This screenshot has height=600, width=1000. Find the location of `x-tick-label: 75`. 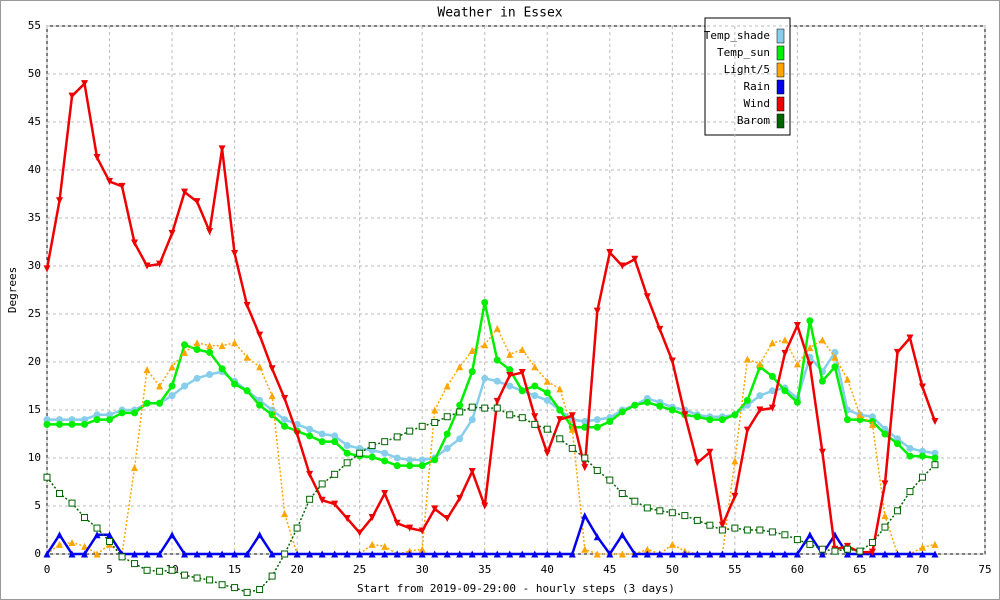

x-tick-label: 75 is located at coordinates (984, 569).